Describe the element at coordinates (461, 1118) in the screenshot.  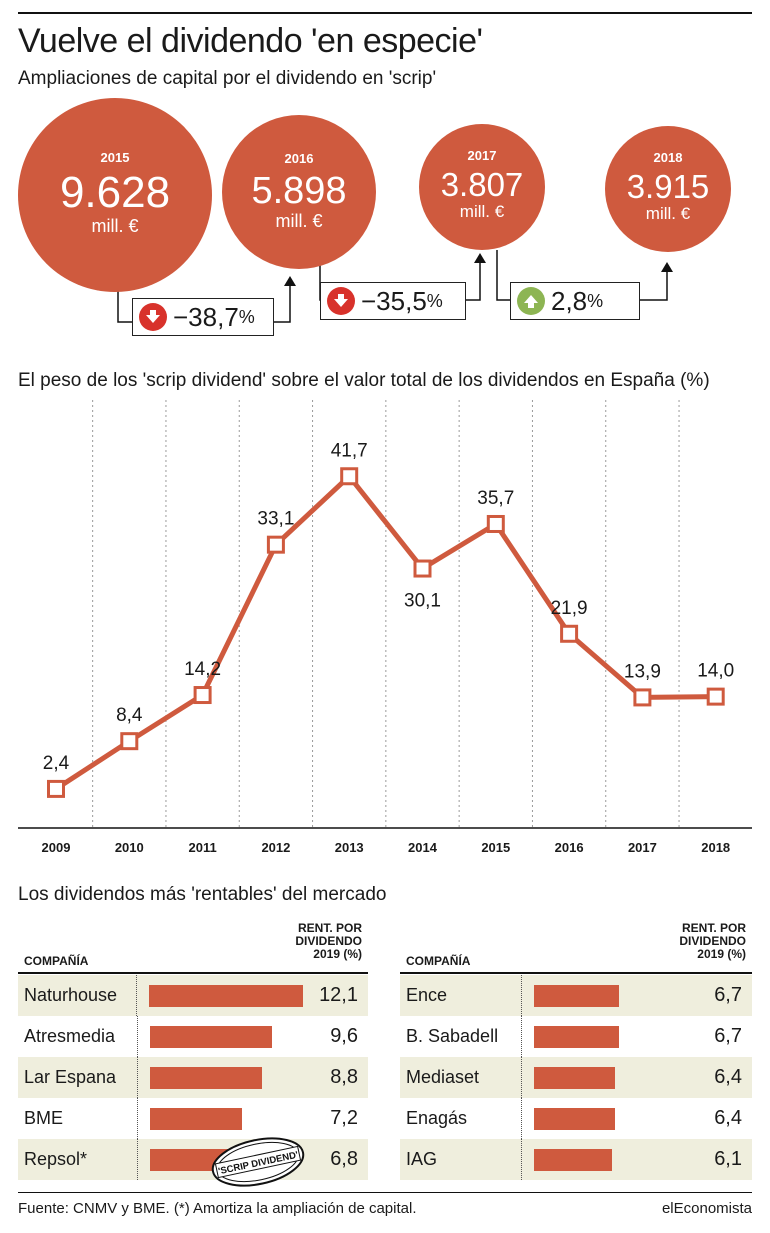
I see `company-name: Enagás` at that location.